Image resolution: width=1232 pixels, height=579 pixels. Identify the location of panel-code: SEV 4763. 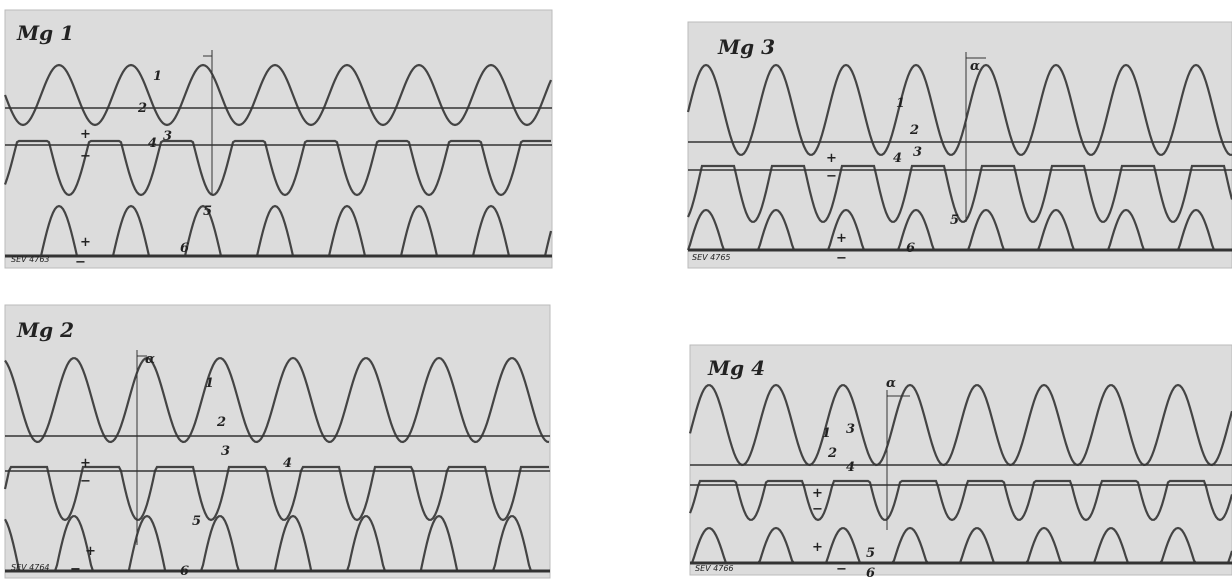
(30, 259).